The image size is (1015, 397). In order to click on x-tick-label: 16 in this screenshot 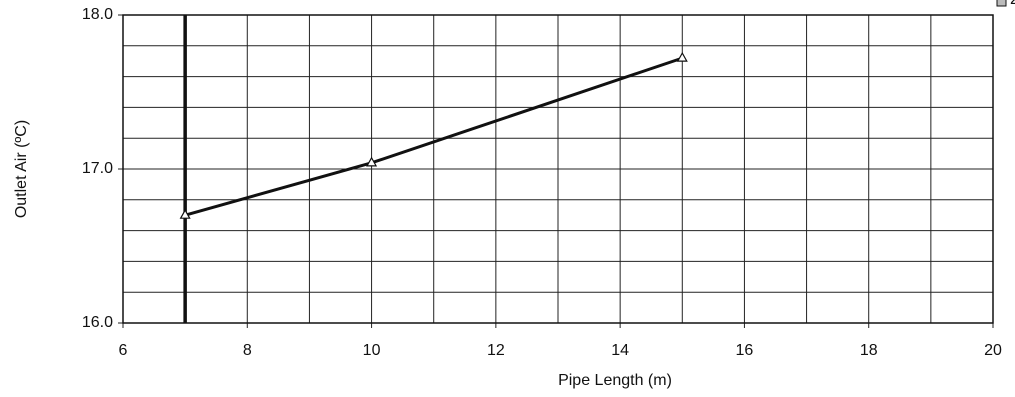, I will do `click(745, 350)`.